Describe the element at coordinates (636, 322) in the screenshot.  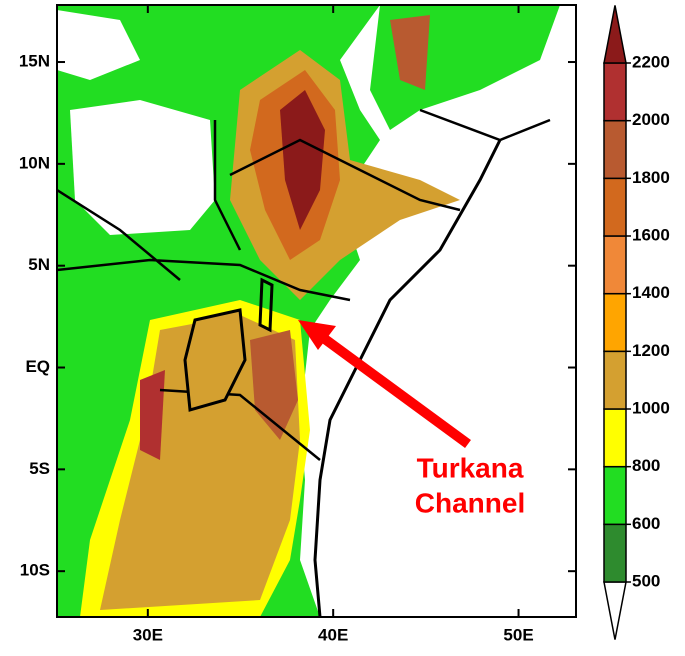
I see `colorbar: 500 600 800 1000 1200 1400 1600 1800 2000 2200` at that location.